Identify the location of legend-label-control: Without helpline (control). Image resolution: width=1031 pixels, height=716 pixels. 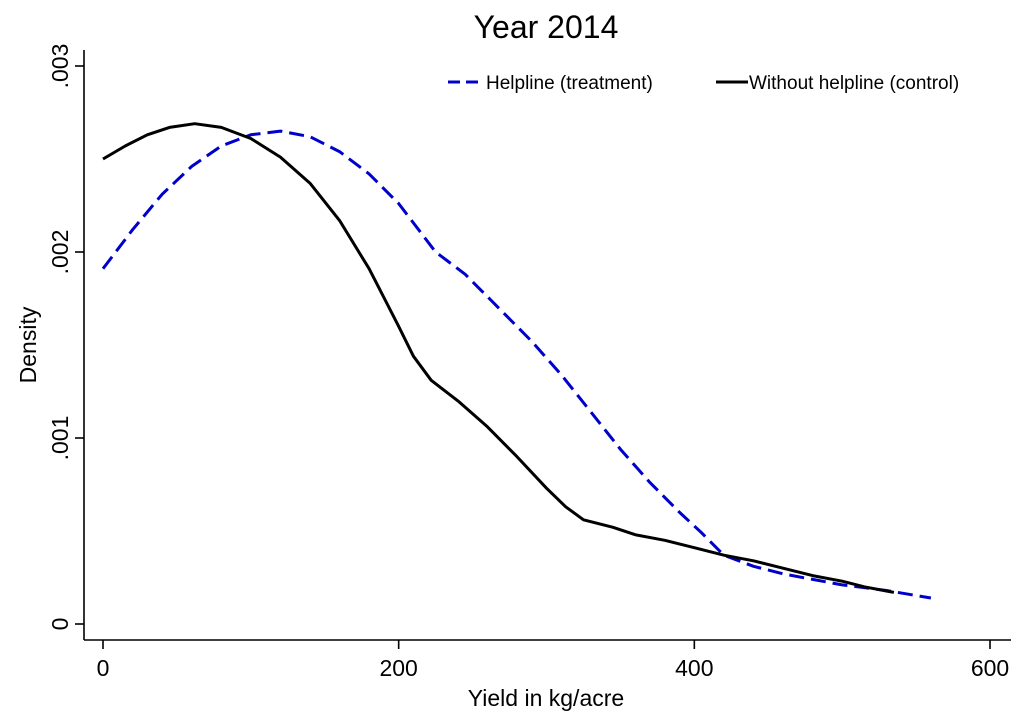
(854, 83).